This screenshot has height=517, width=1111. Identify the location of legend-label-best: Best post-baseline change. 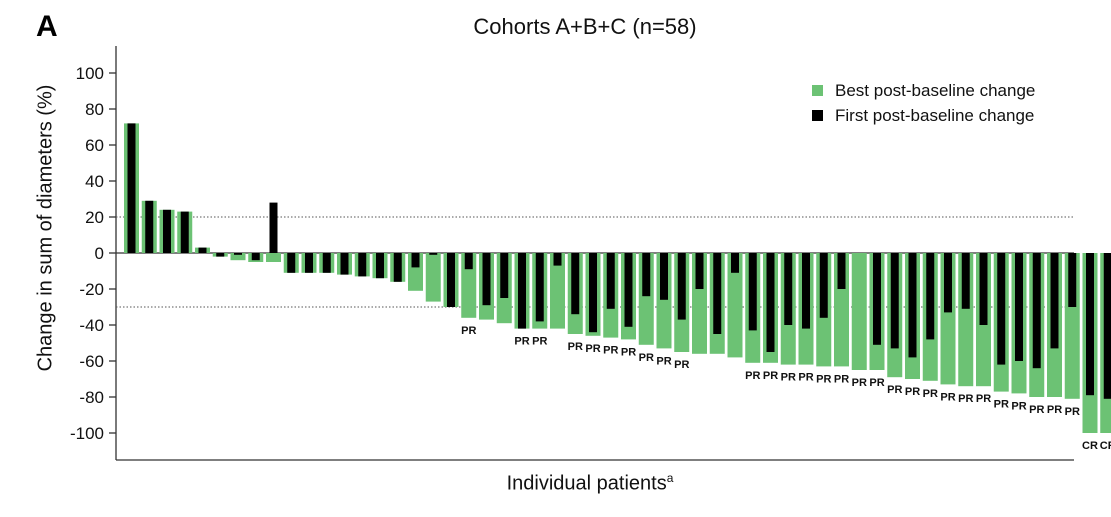
(935, 90).